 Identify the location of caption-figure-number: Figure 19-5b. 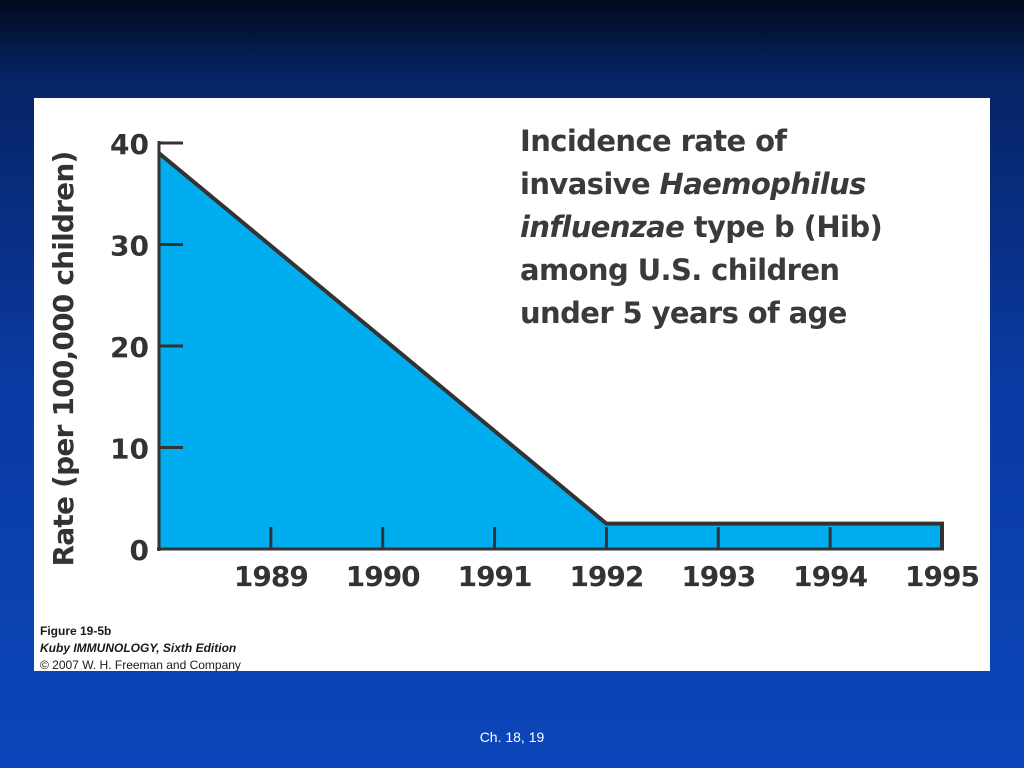
(76, 631).